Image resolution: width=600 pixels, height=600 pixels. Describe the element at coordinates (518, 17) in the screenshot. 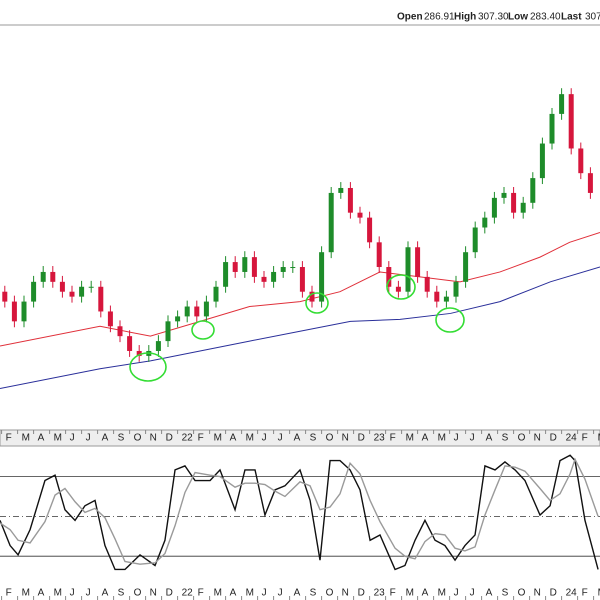

I see `header-label: Low` at that location.